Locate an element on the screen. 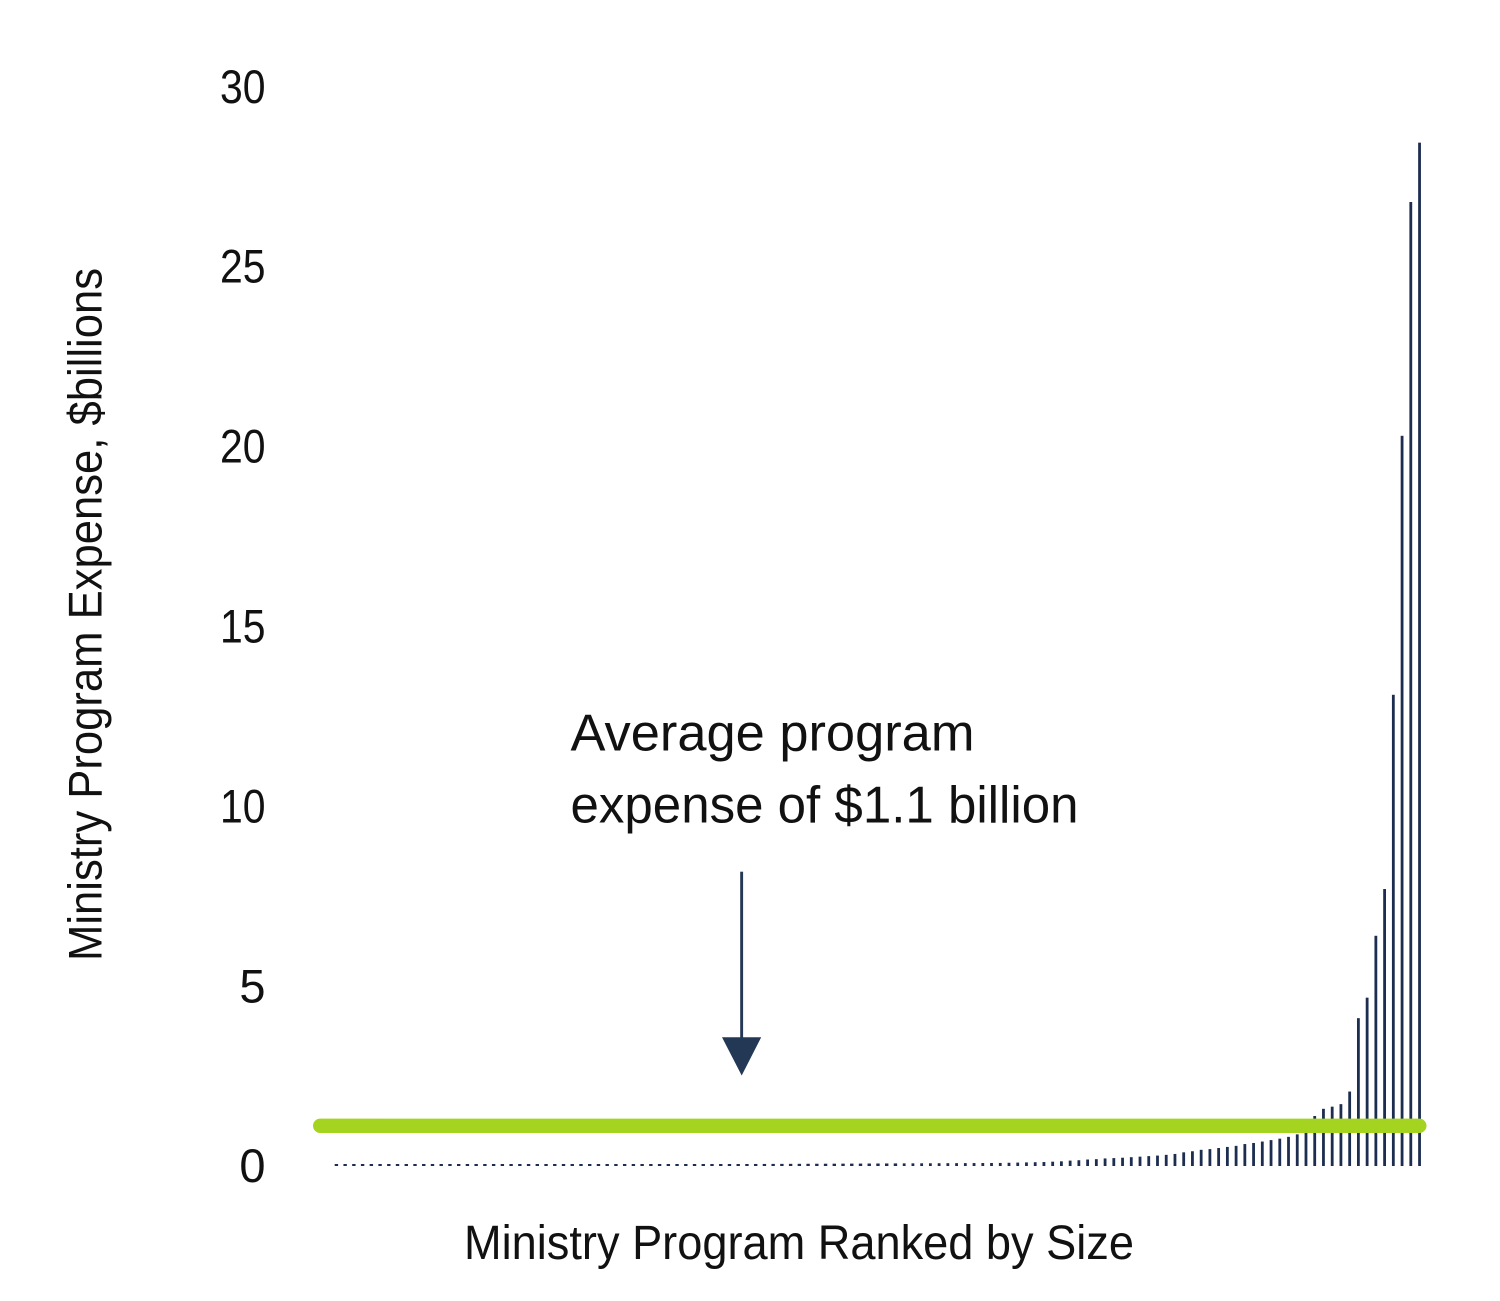 The width and height of the screenshot is (1500, 1301). svg-text: Average program is located at coordinates (773, 734).